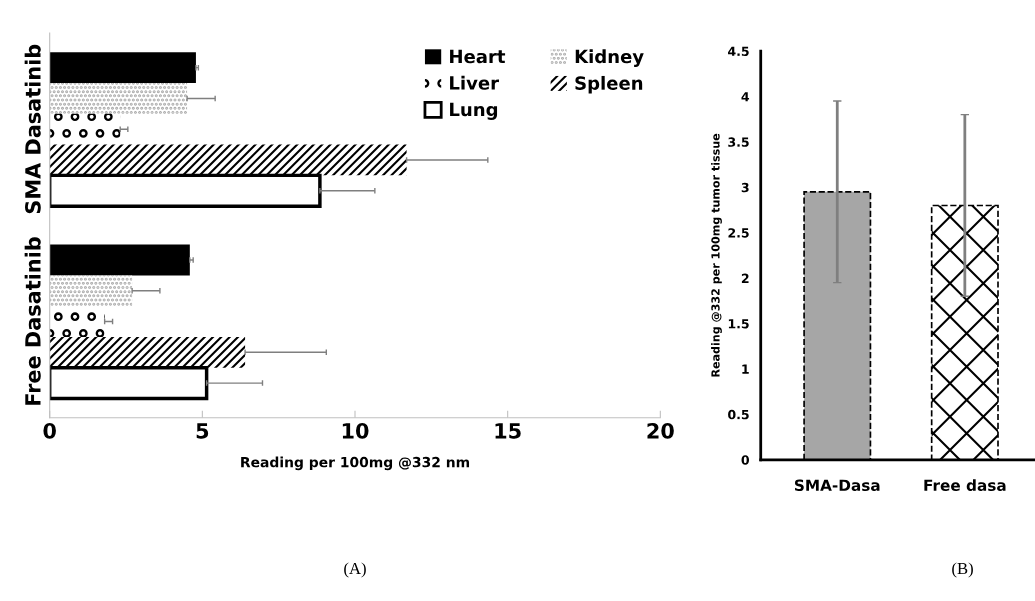 This screenshot has height=601, width=1035. I want to click on y-tick-label: 2, so click(745, 278).